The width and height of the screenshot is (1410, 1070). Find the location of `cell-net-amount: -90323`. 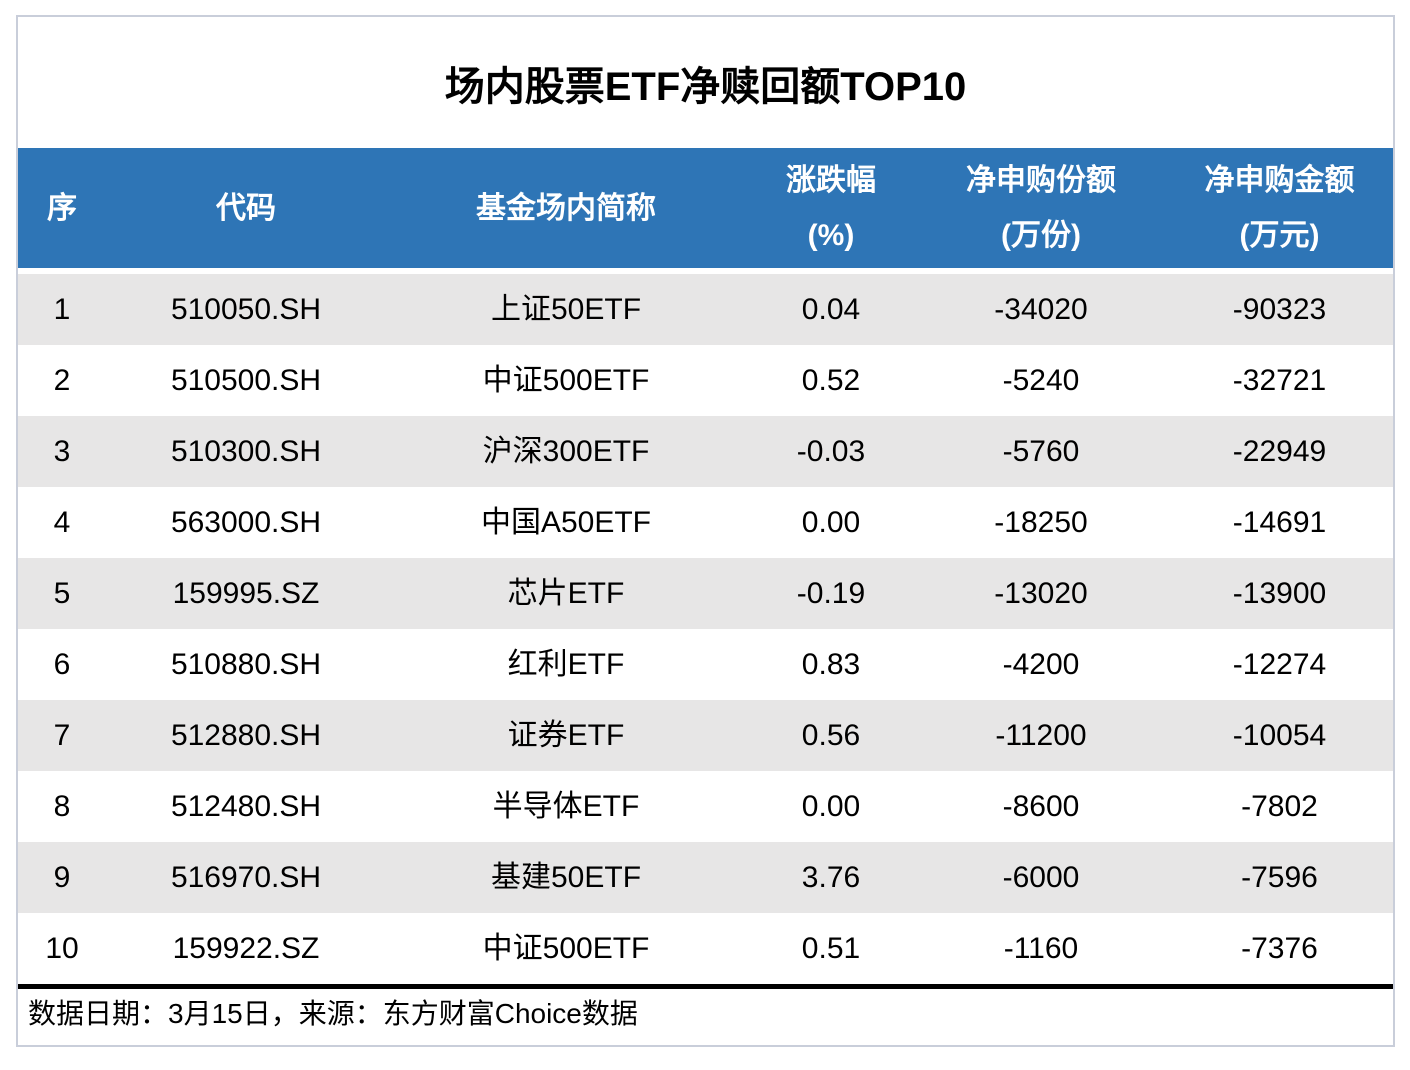

cell-net-amount: -90323 is located at coordinates (1279, 309).